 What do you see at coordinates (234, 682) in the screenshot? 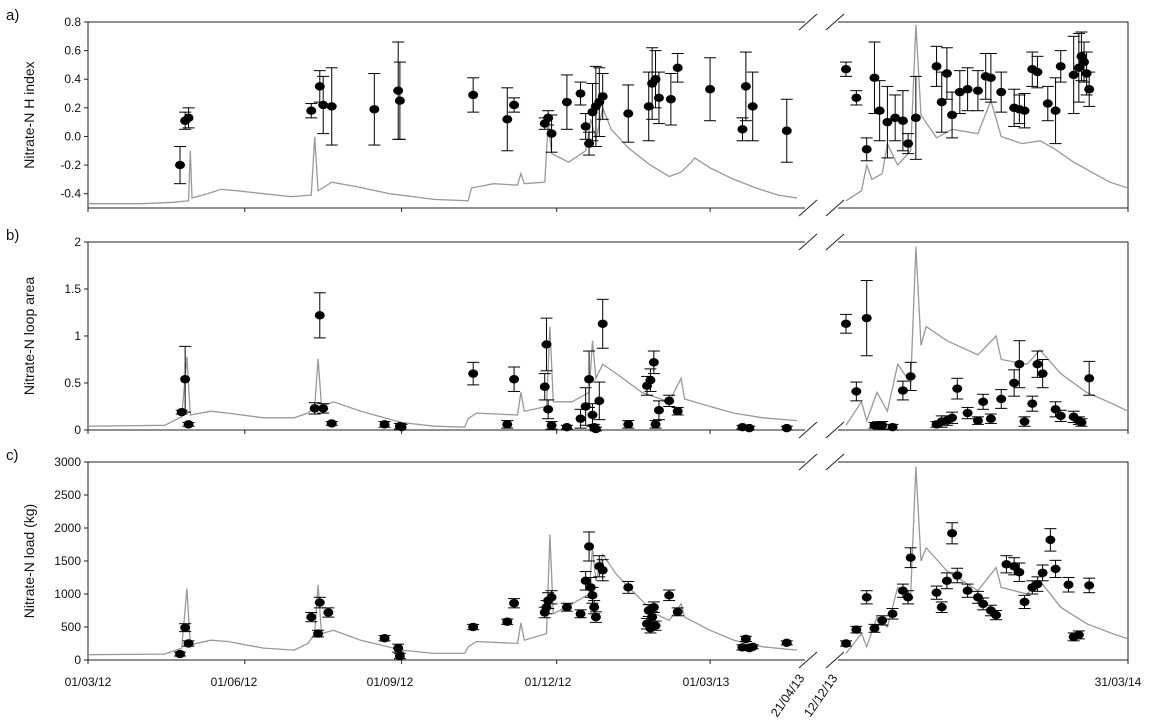
I see `x-tick-label: 01/06/12` at bounding box center [234, 682].